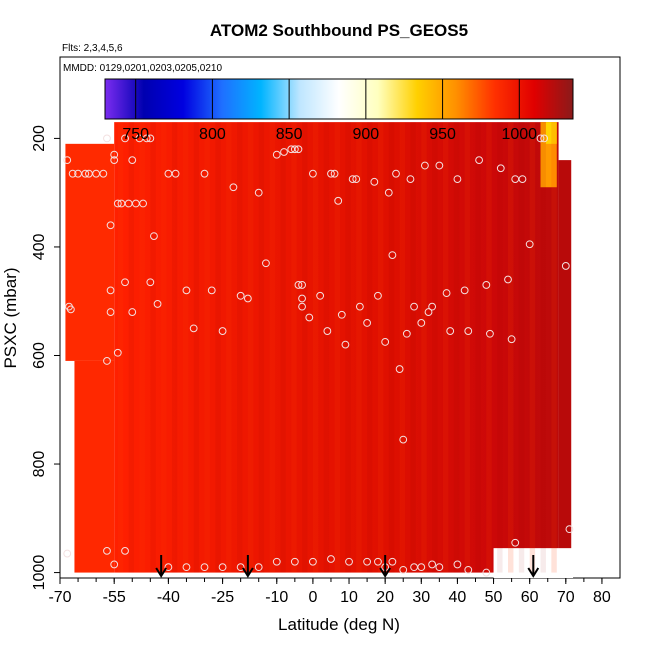 This screenshot has height=650, width=650. What do you see at coordinates (142, 68) in the screenshot?
I see `dates-note: MMDD: 0129,0201,0203,0205,0210` at bounding box center [142, 68].